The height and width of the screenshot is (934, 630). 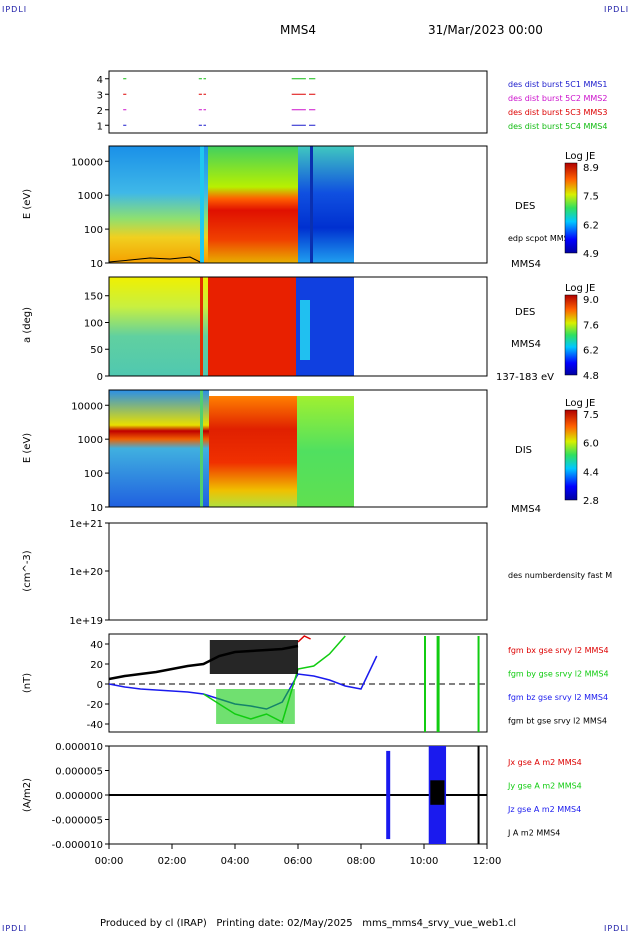 What do you see at coordinates (558, 697) in the screenshot?
I see `bfield-legend-entry: fgm bz gse srvy l2 MMS4` at bounding box center [558, 697].